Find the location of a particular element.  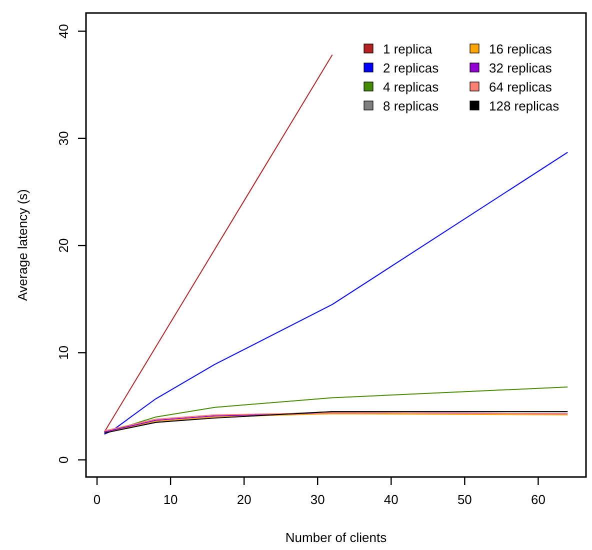

legend-label: 128 replicas is located at coordinates (524, 106).